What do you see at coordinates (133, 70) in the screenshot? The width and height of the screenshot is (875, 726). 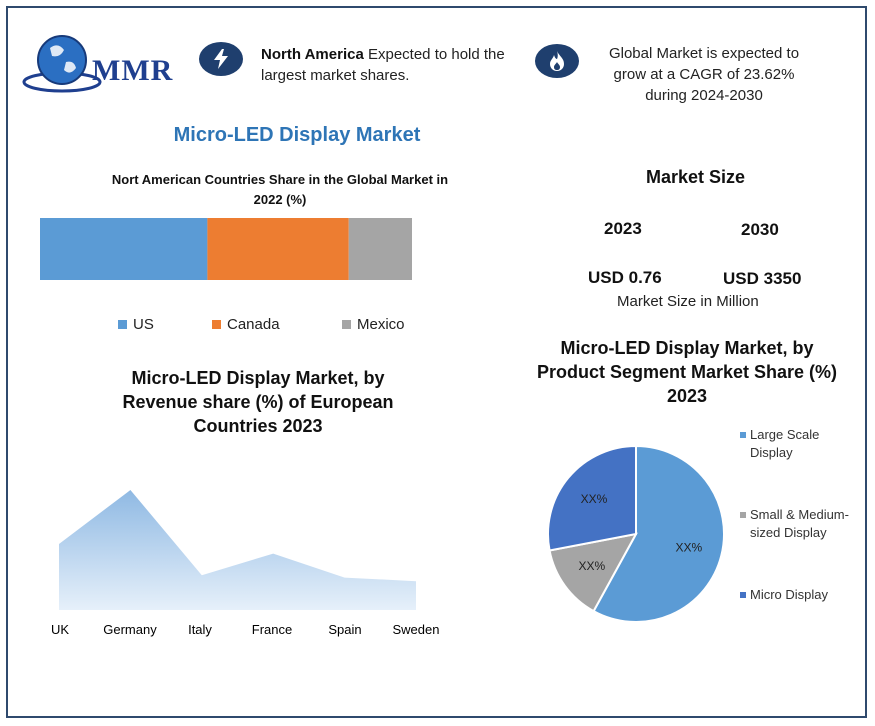 I see `logo-text: MMR` at bounding box center [133, 70].